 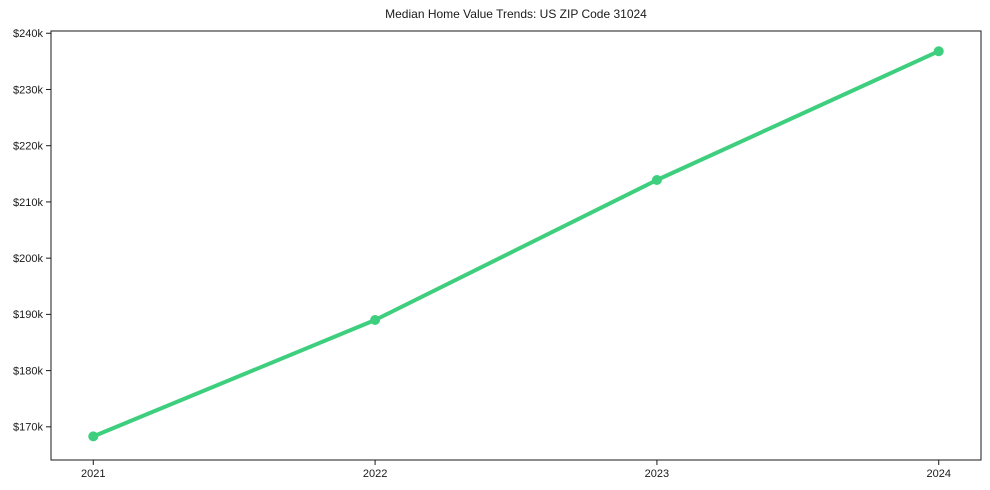 What do you see at coordinates (28, 90) in the screenshot?
I see `y-tick-label: $230k` at bounding box center [28, 90].